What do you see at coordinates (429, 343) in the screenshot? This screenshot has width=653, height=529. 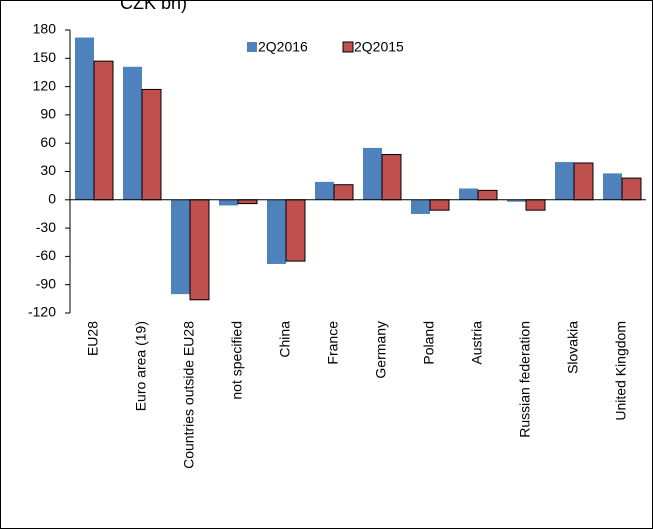 I see `x-tick-label: Poland` at bounding box center [429, 343].